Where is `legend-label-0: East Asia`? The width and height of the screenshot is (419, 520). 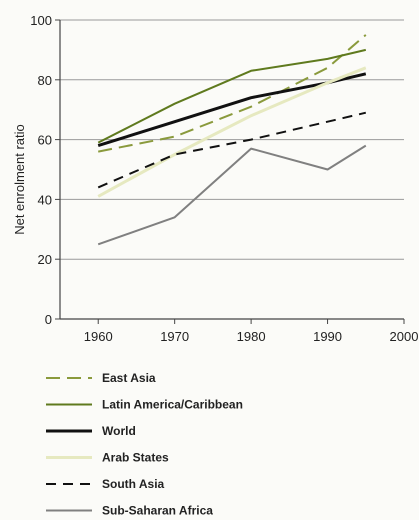 legend-label-0: East Asia is located at coordinates (129, 378).